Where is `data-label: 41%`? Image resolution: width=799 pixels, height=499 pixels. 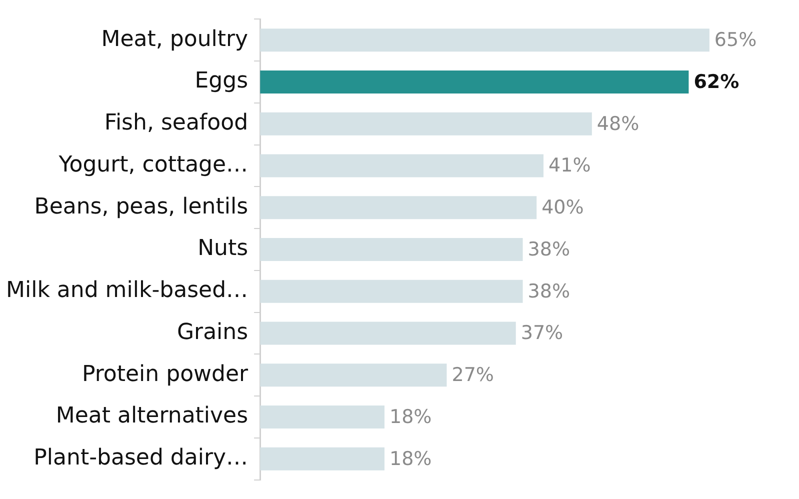
data-label: 41% is located at coordinates (569, 165).